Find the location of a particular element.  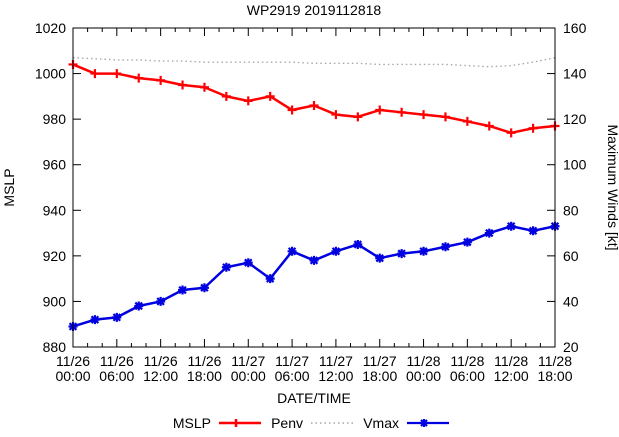

legend-item-mslp: MSLP is located at coordinates (217, 423).